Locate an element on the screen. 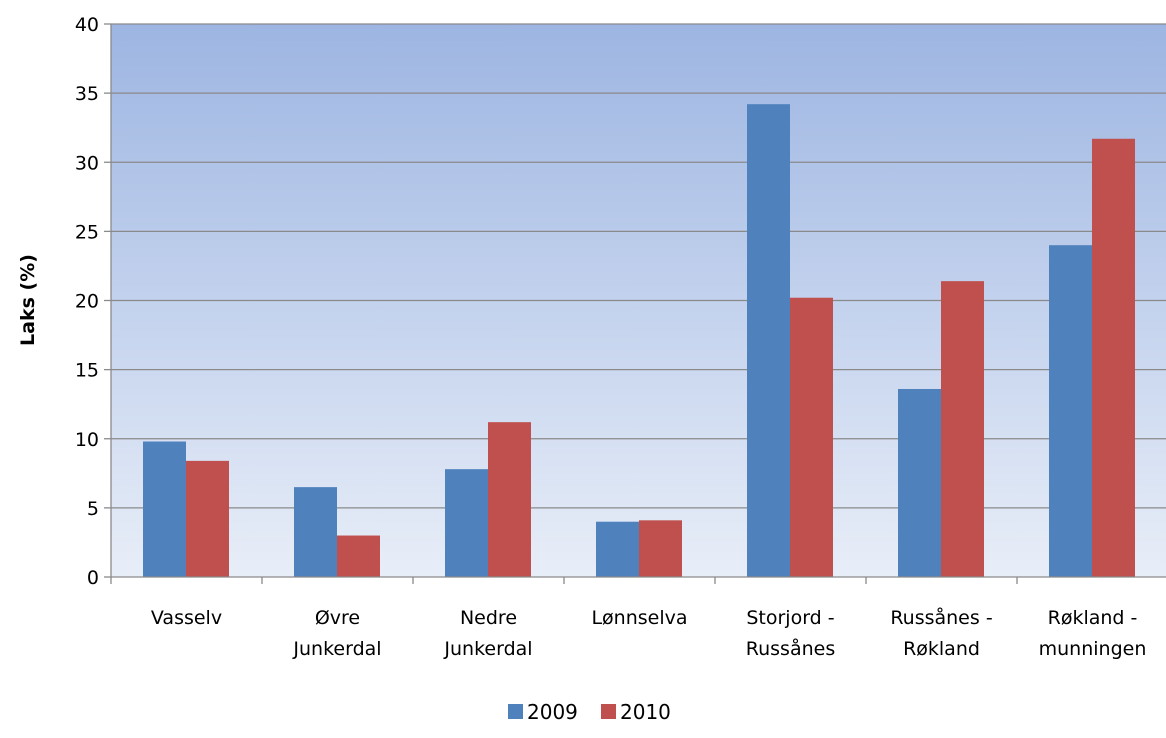 The image size is (1166, 738). legend-label-2009: 2009 is located at coordinates (552, 712).